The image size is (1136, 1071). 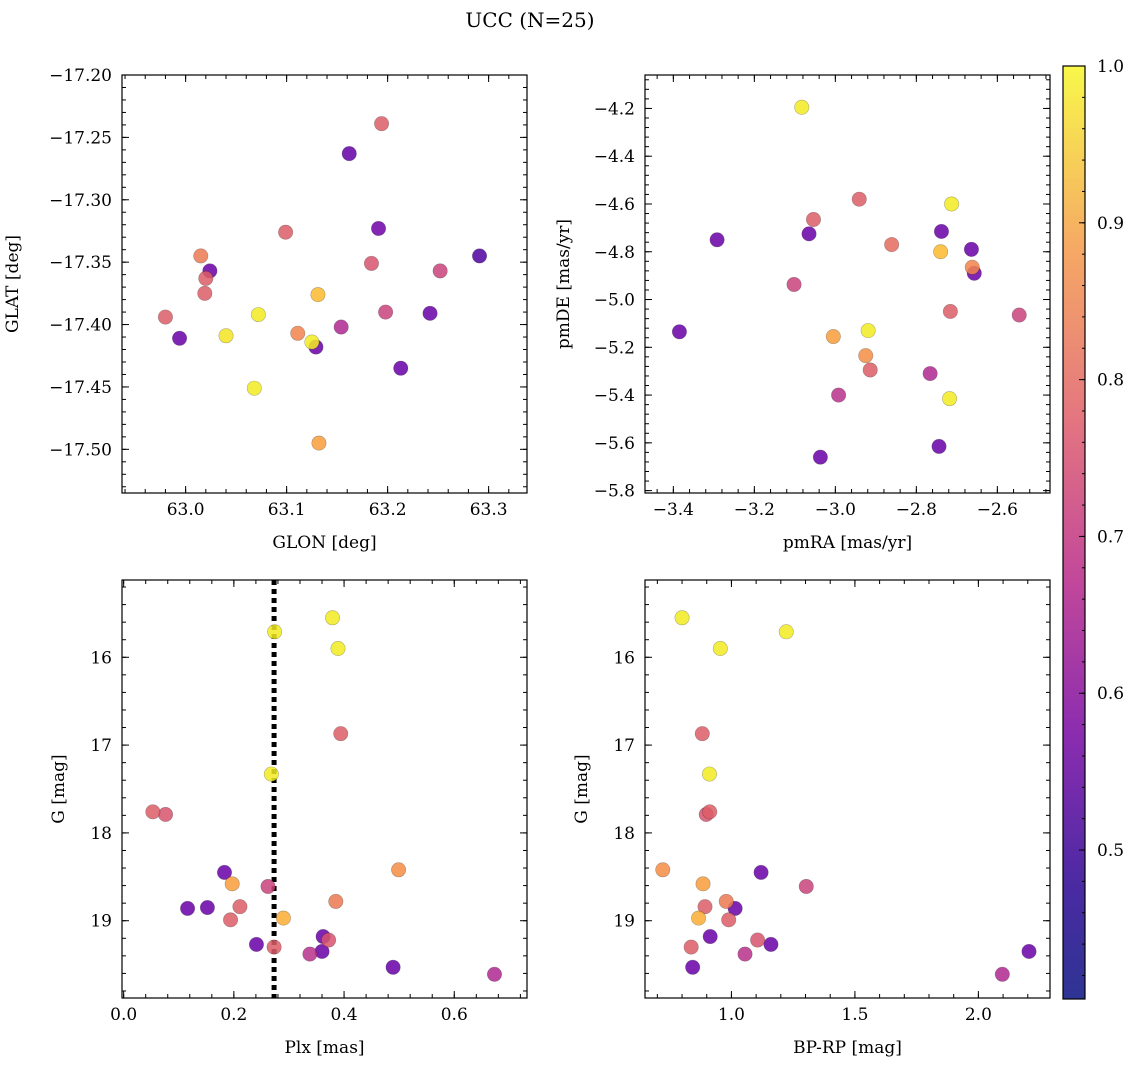 I want to click on y-tick-label: 19, so click(x=101, y=922).